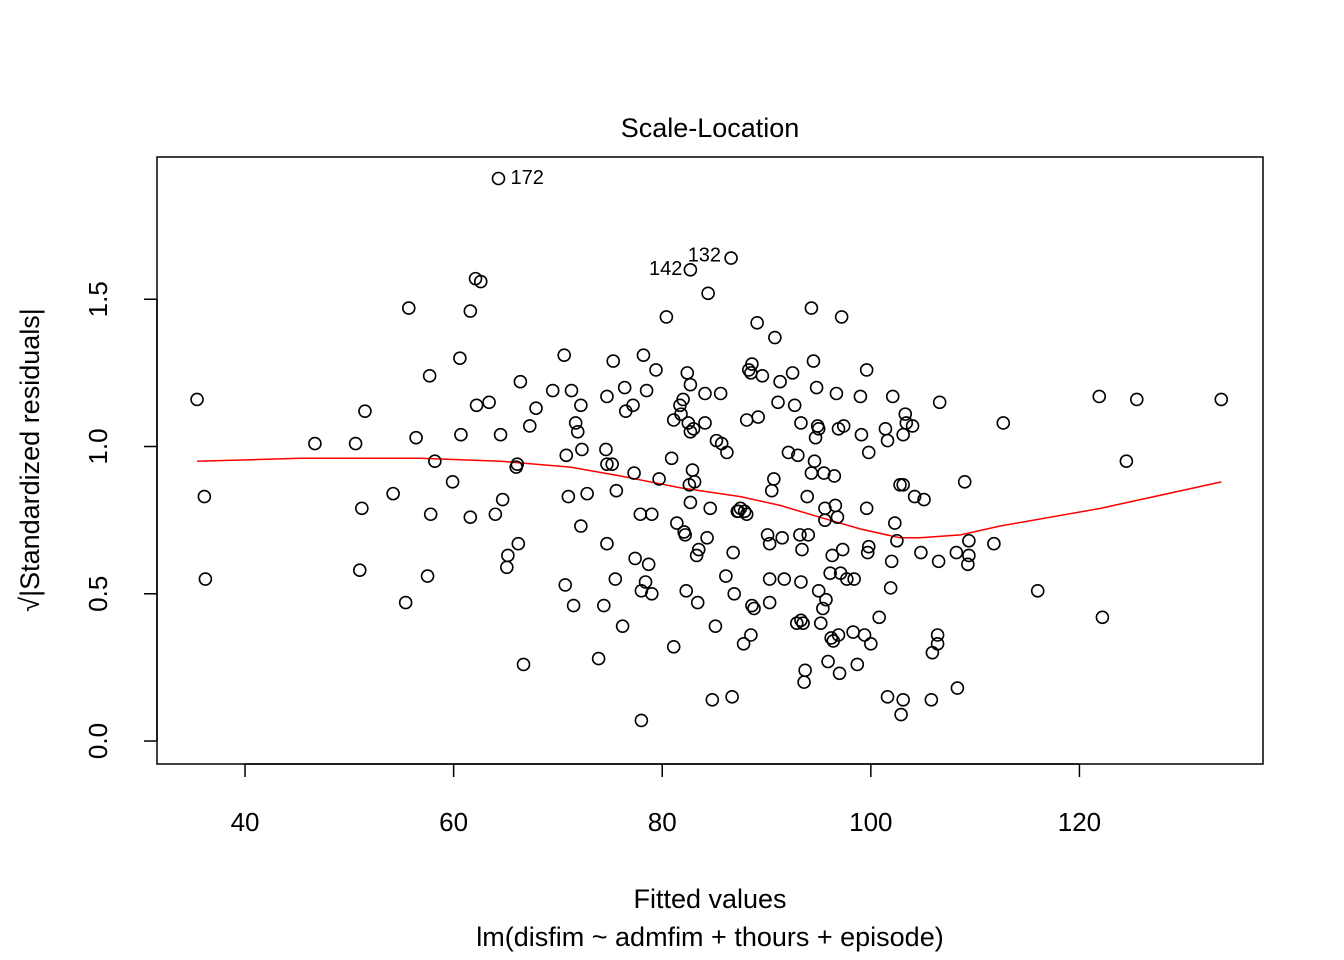 Image resolution: width=1344 pixels, height=960 pixels. I want to click on chart-title: Scale-Location, so click(710, 128).